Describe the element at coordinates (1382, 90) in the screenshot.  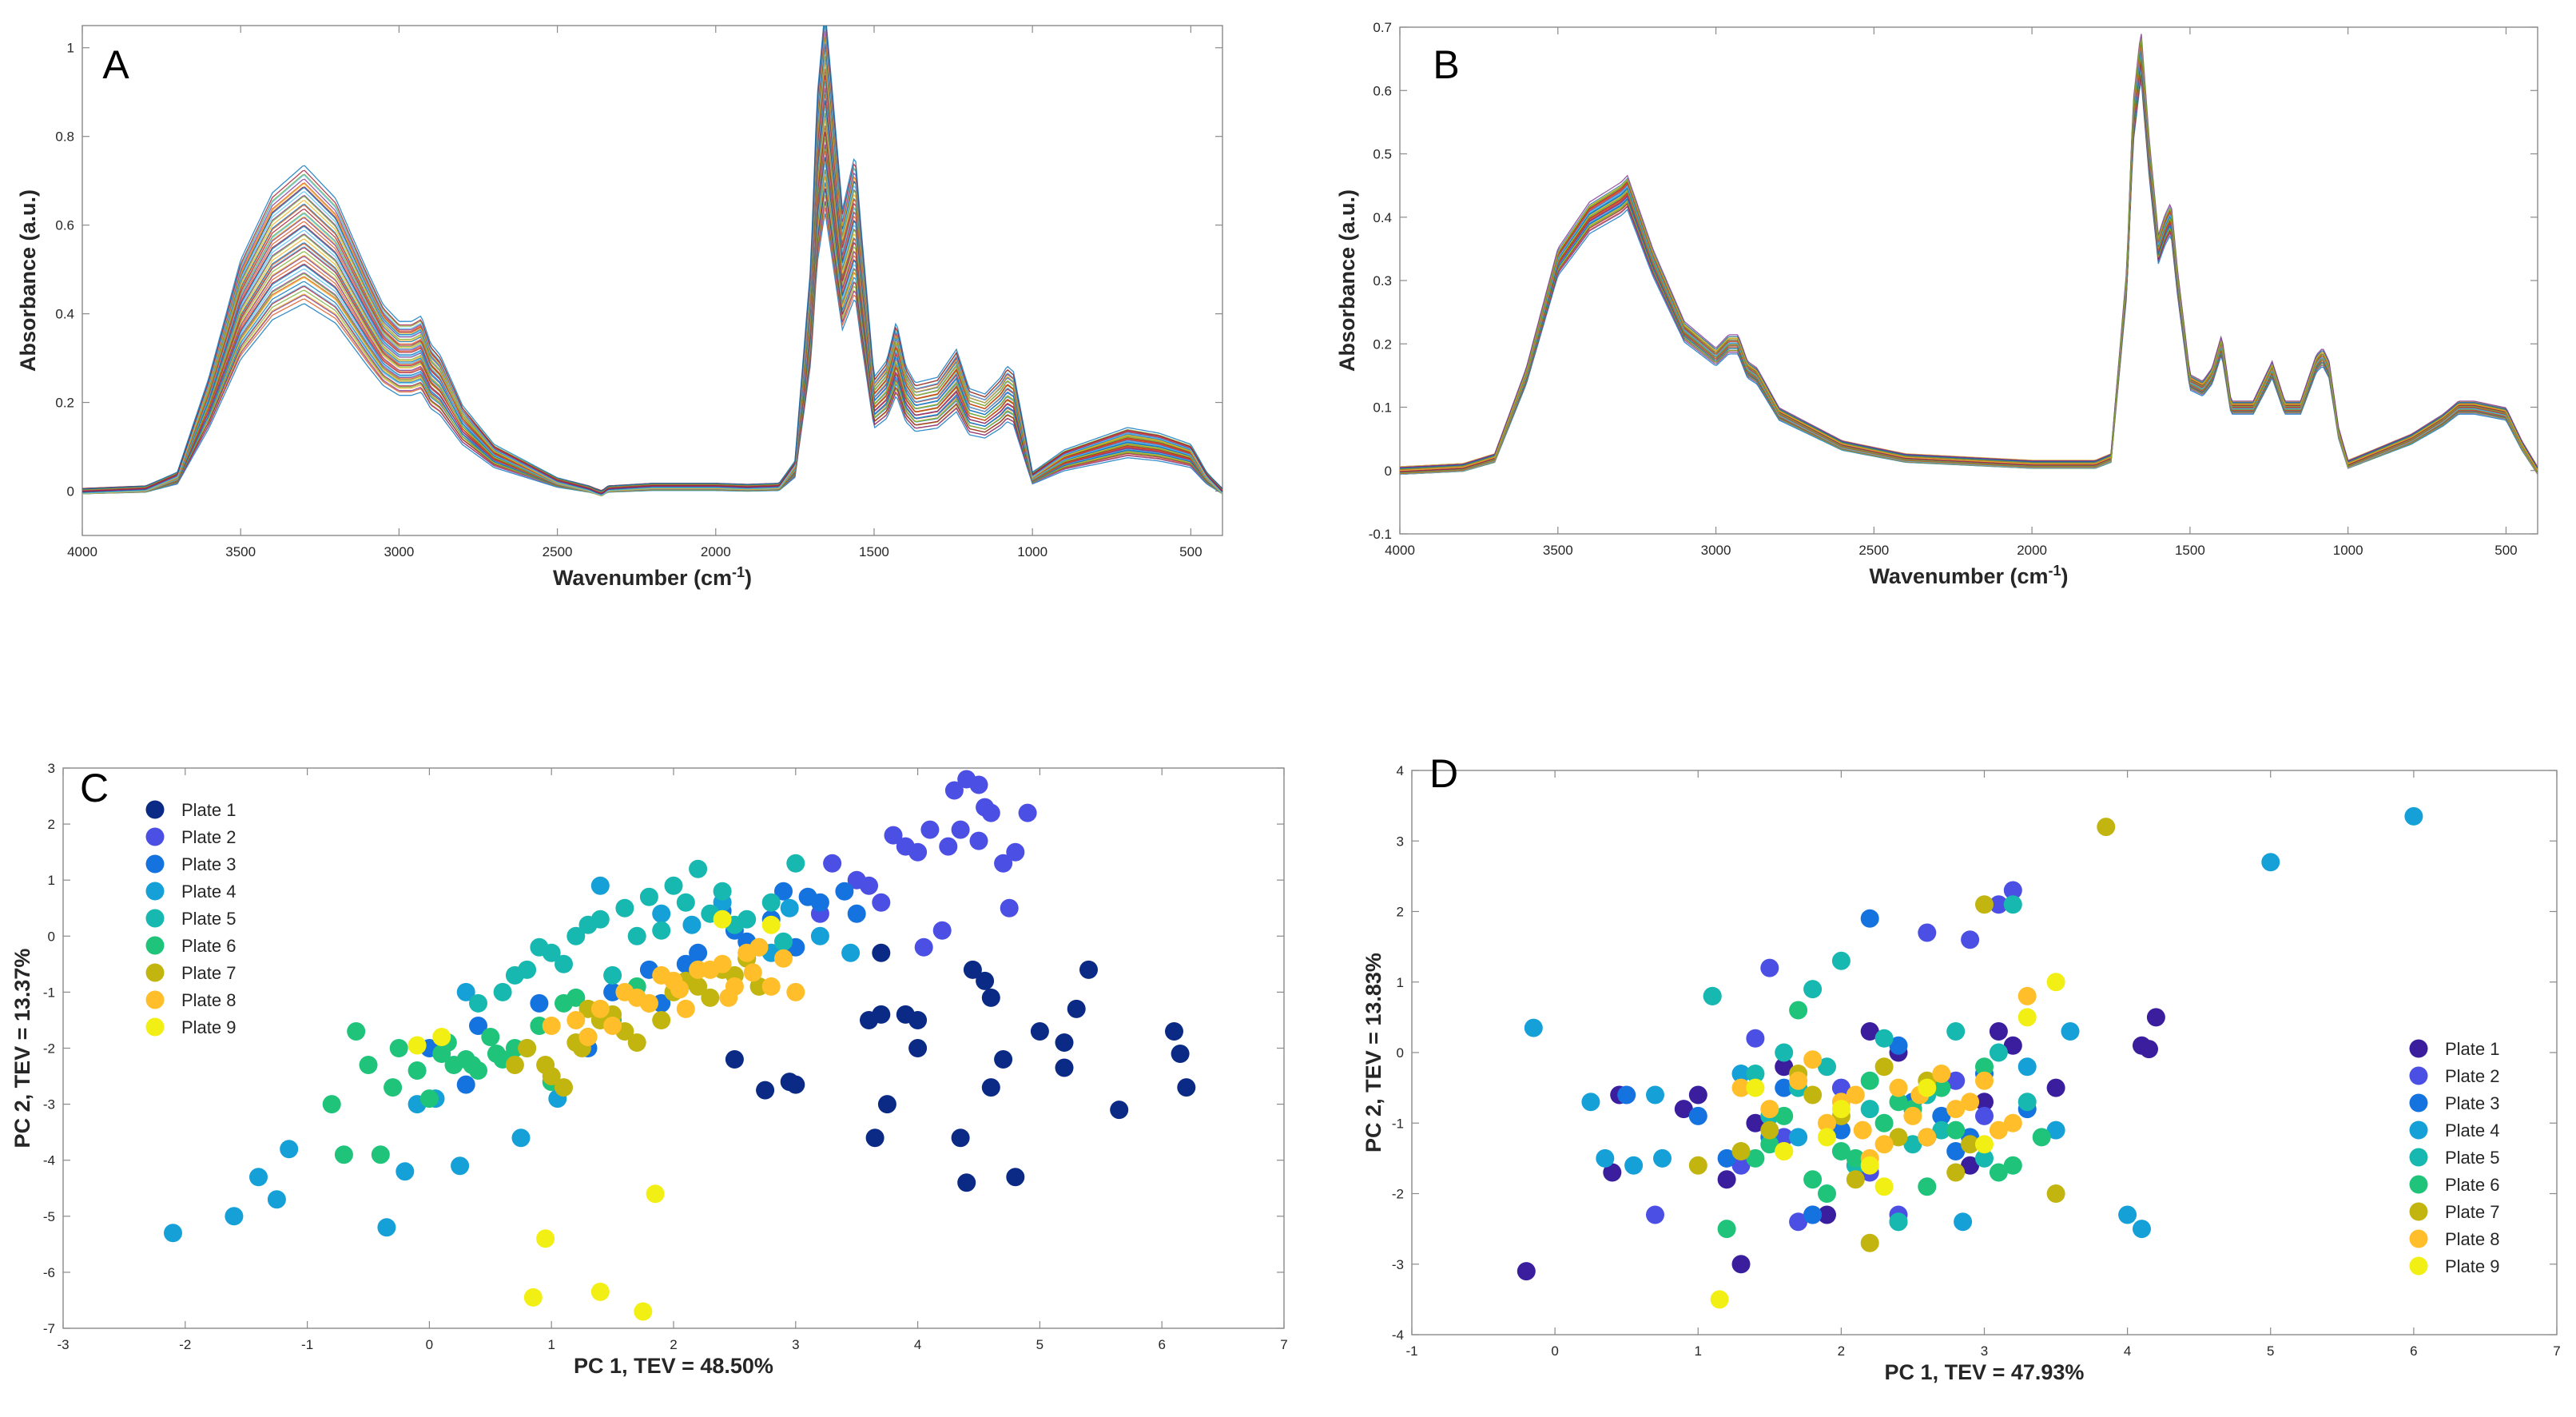
I see `panel-b-y-tick-label: 0.6` at that location.